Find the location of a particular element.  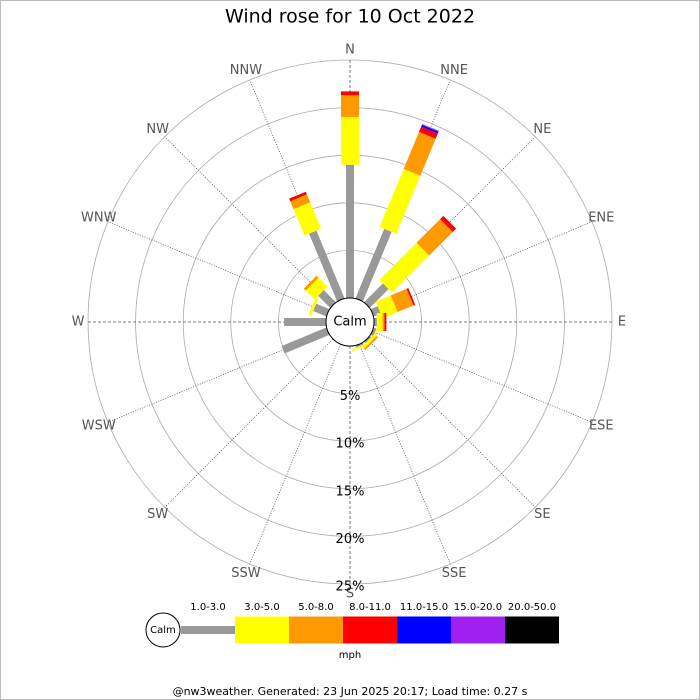

r-tick-label: 25% is located at coordinates (350, 587).